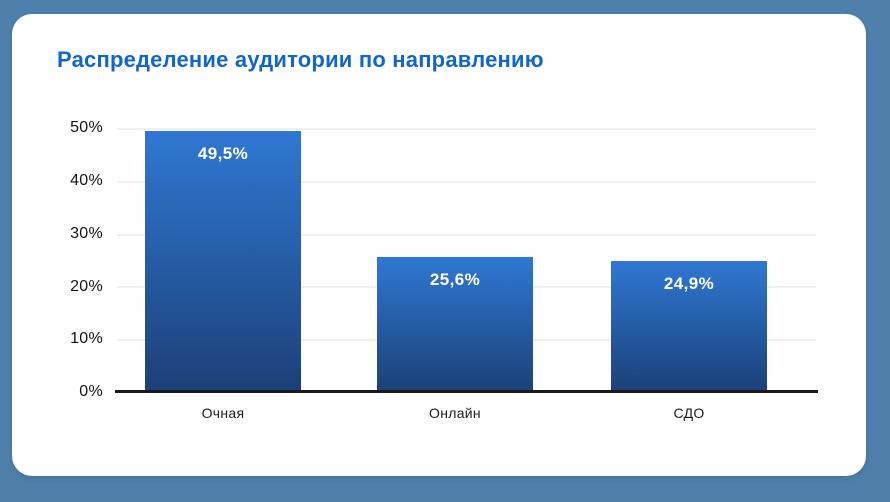 This screenshot has height=502, width=890. What do you see at coordinates (86, 286) in the screenshot?
I see `y-tick-label-20: 20%` at bounding box center [86, 286].